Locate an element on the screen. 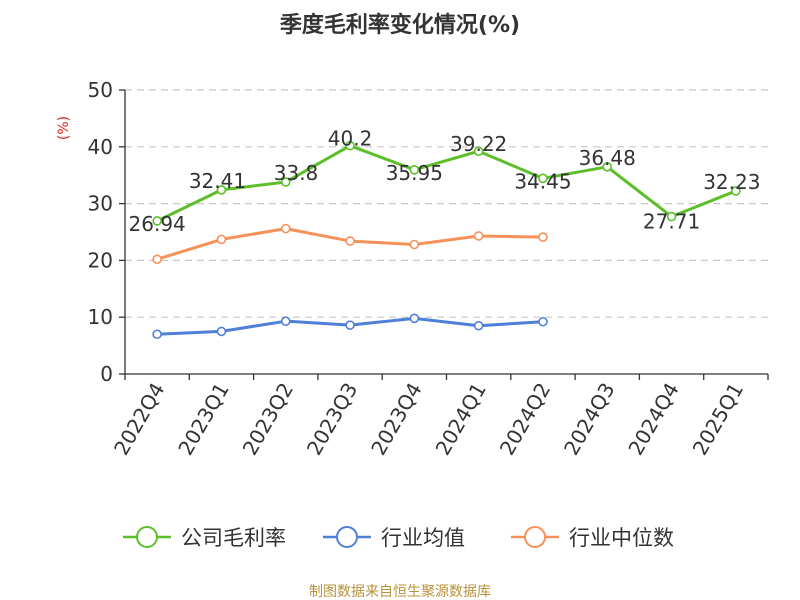  x-tick-label: 2023Q3 is located at coordinates (332, 419).